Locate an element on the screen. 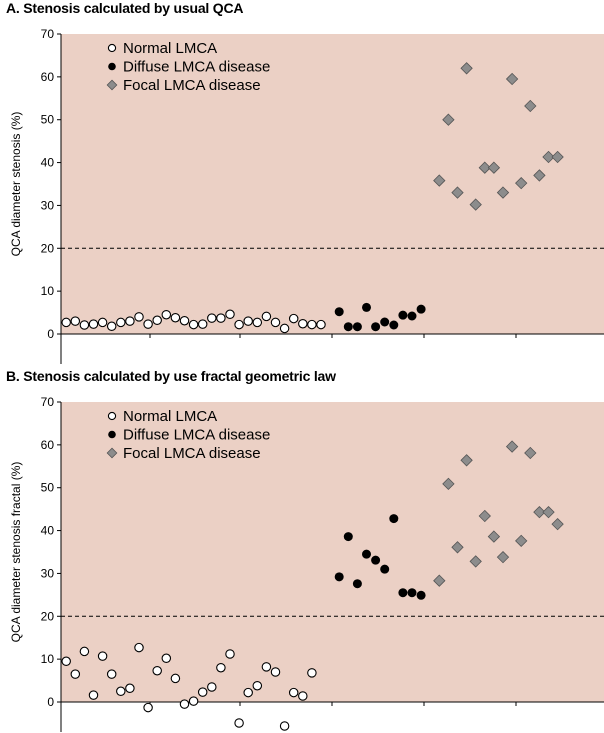 This screenshot has height=733, width=604. y-tick-label: 60 is located at coordinates (48, 77).